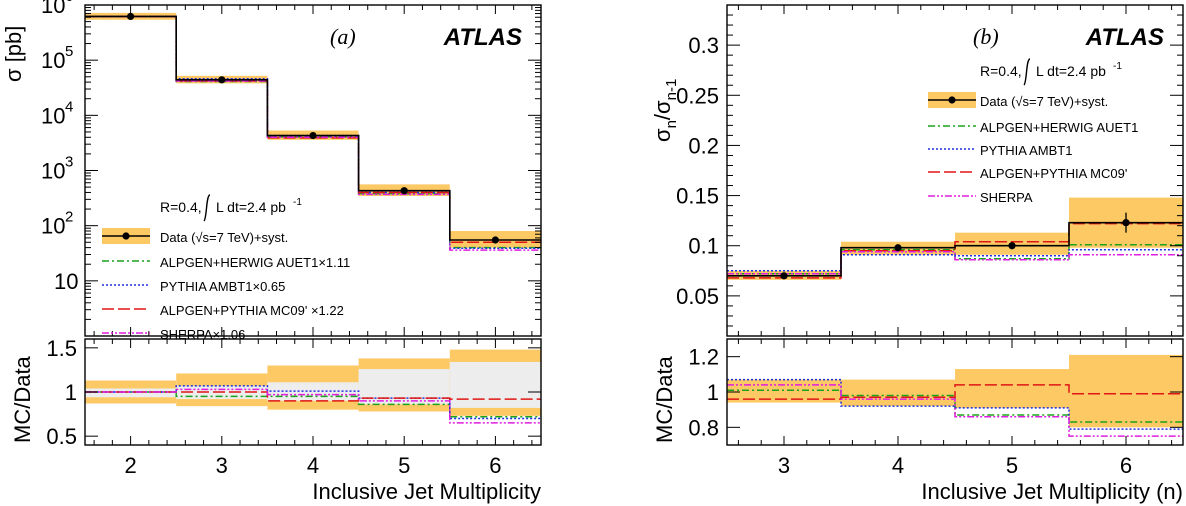  I want to click on legend-entry-label: ALPGEN+PYTHIA MC09', so click(1053, 173).